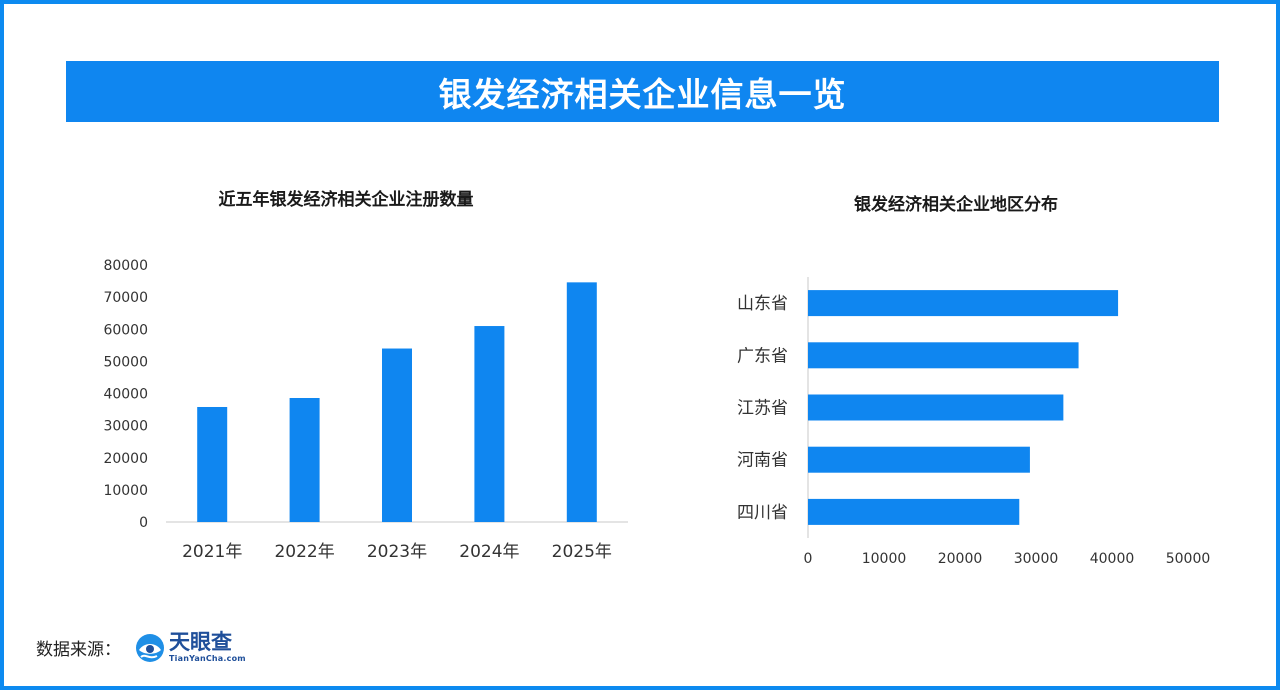 The width and height of the screenshot is (1280, 690). I want to click on logo-name: 天眼查, so click(200, 642).